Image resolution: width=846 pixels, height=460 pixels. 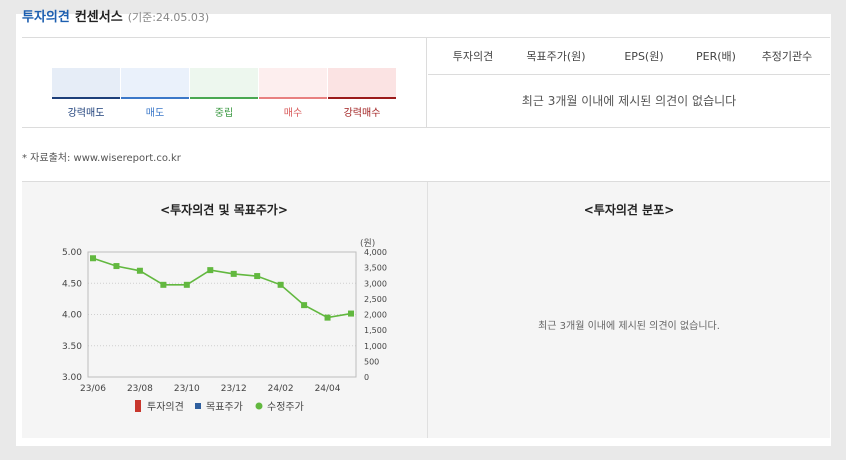 What do you see at coordinates (93, 389) in the screenshot?
I see `x-tick-label: 23/06` at bounding box center [93, 389].